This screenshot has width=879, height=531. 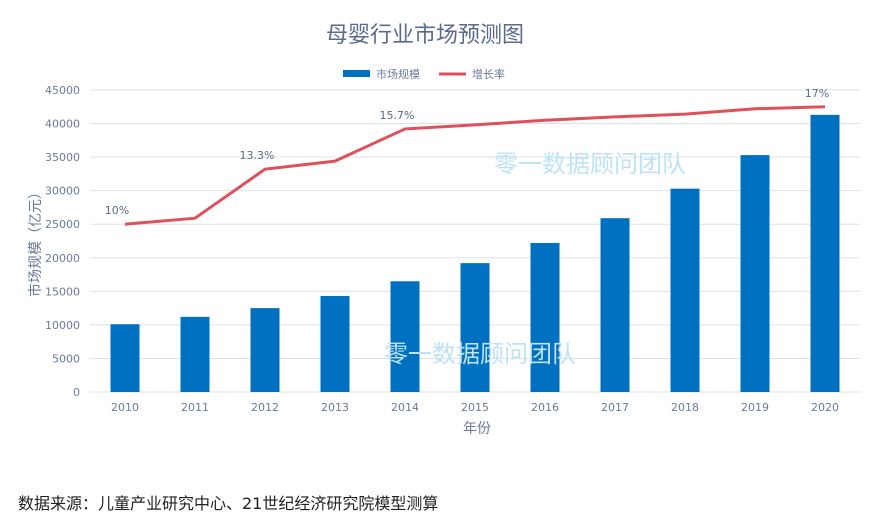 I want to click on x-tick-label: 2020, so click(x=825, y=407).